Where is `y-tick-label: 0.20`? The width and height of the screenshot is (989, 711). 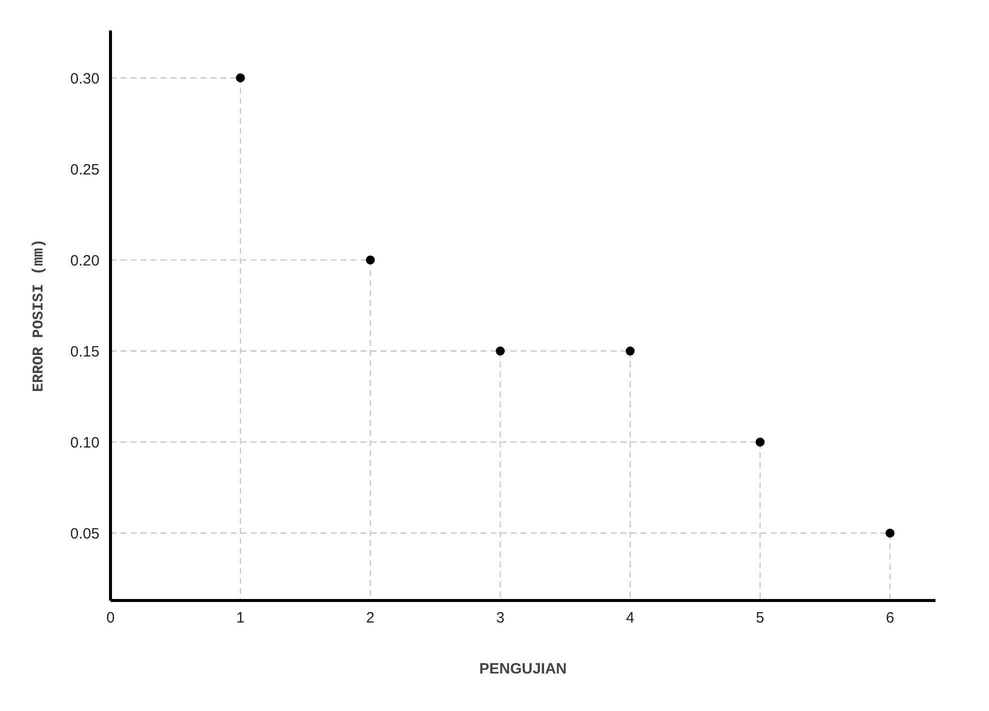 y-tick-label: 0.20 is located at coordinates (85, 261).